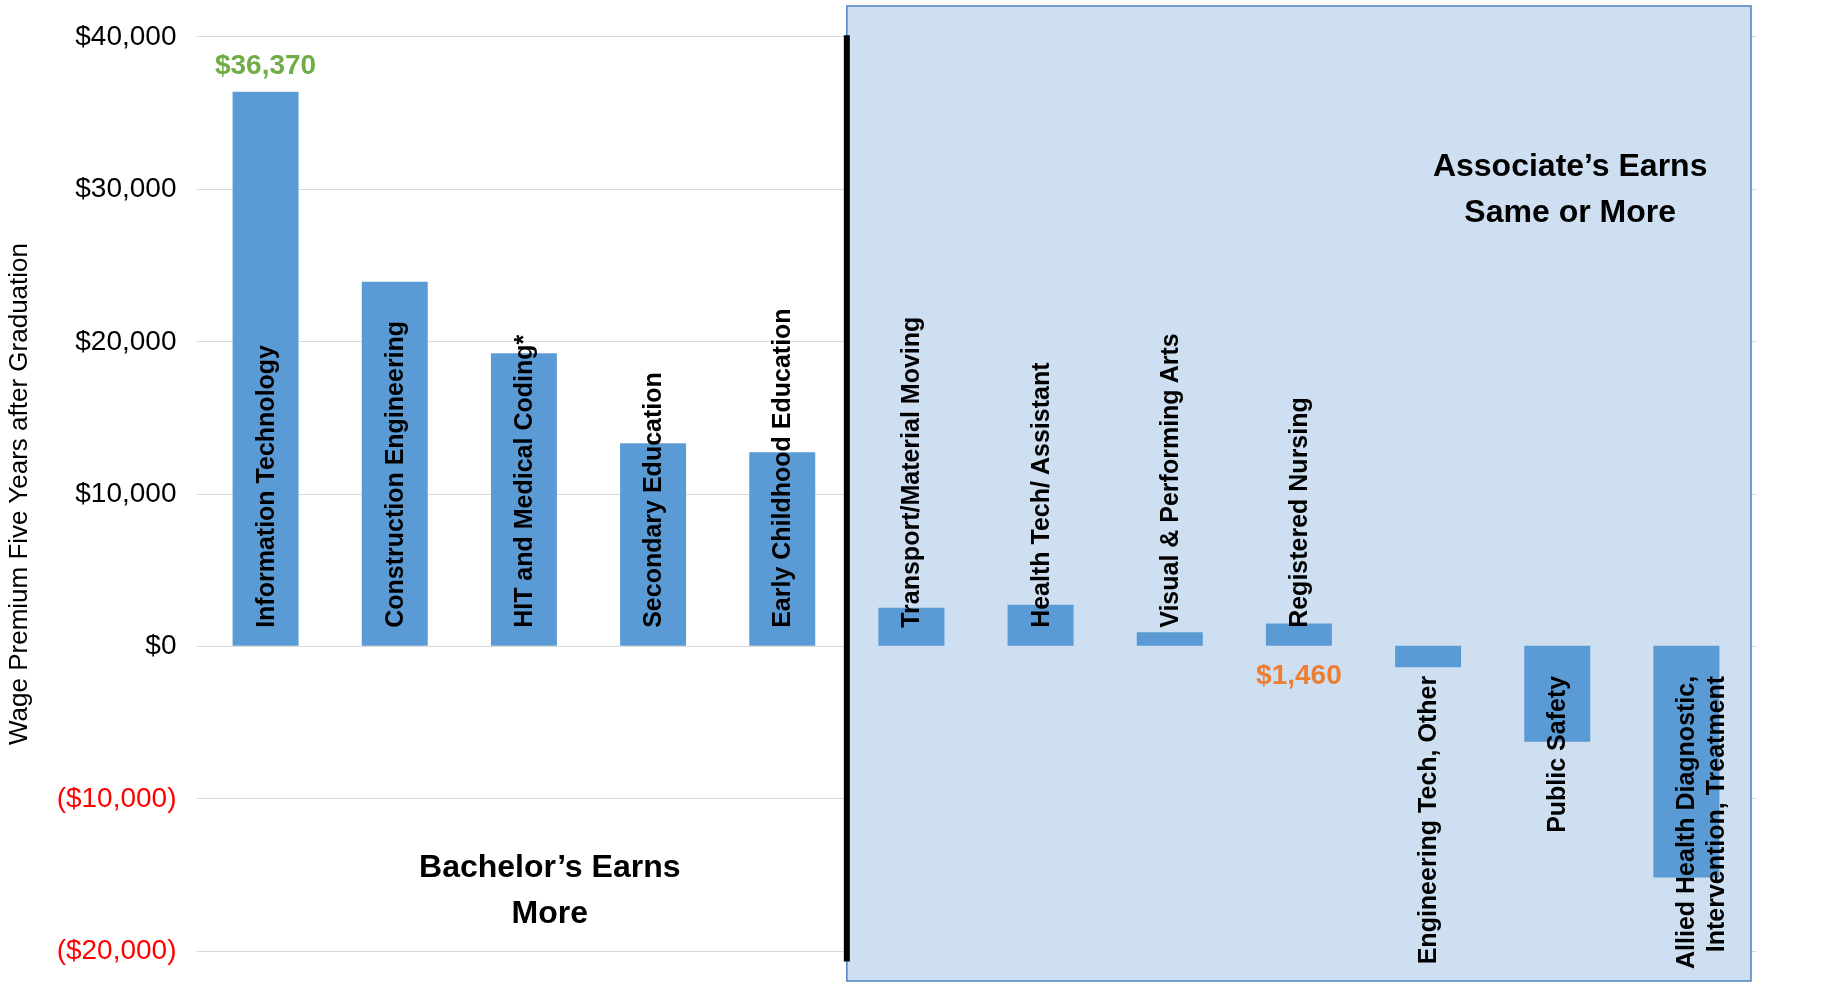 This screenshot has height=1005, width=1843. What do you see at coordinates (1168, 480) in the screenshot?
I see `x-tick-label: Visual & Performing Arts` at bounding box center [1168, 480].